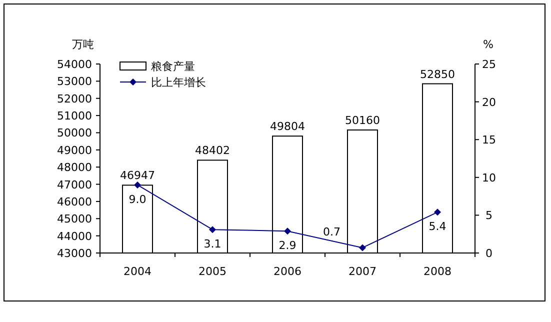 This screenshot has height=322, width=551. Describe the element at coordinates (178, 82) in the screenshot. I see `legend-label: 比上年增长` at that location.